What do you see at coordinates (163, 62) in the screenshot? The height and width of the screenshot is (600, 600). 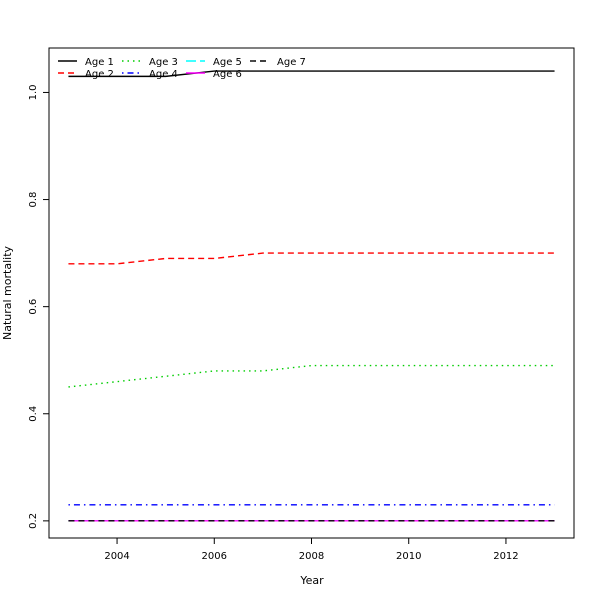 I see `legend-label-age-3: Age 3` at bounding box center [163, 62].